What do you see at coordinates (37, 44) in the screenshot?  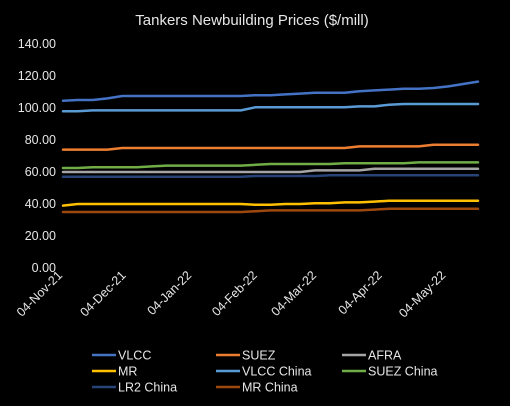 I see `y-tick-label: 140.00` at bounding box center [37, 44].